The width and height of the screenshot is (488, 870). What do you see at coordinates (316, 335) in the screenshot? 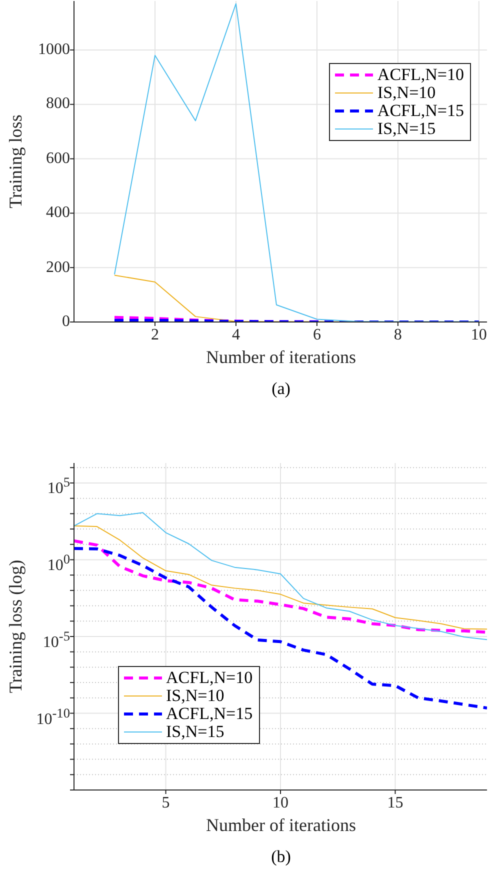
I see `x-tick-label: 6` at bounding box center [316, 335].